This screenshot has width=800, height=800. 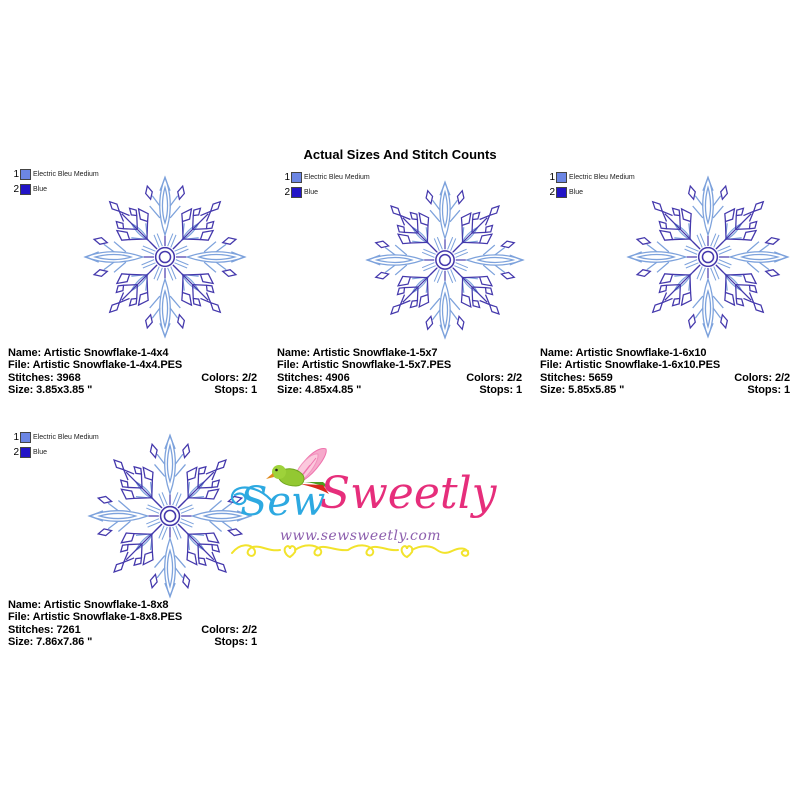 What do you see at coordinates (582, 389) in the screenshot?
I see `design-size: Size: 5.85x5.85 "` at bounding box center [582, 389].